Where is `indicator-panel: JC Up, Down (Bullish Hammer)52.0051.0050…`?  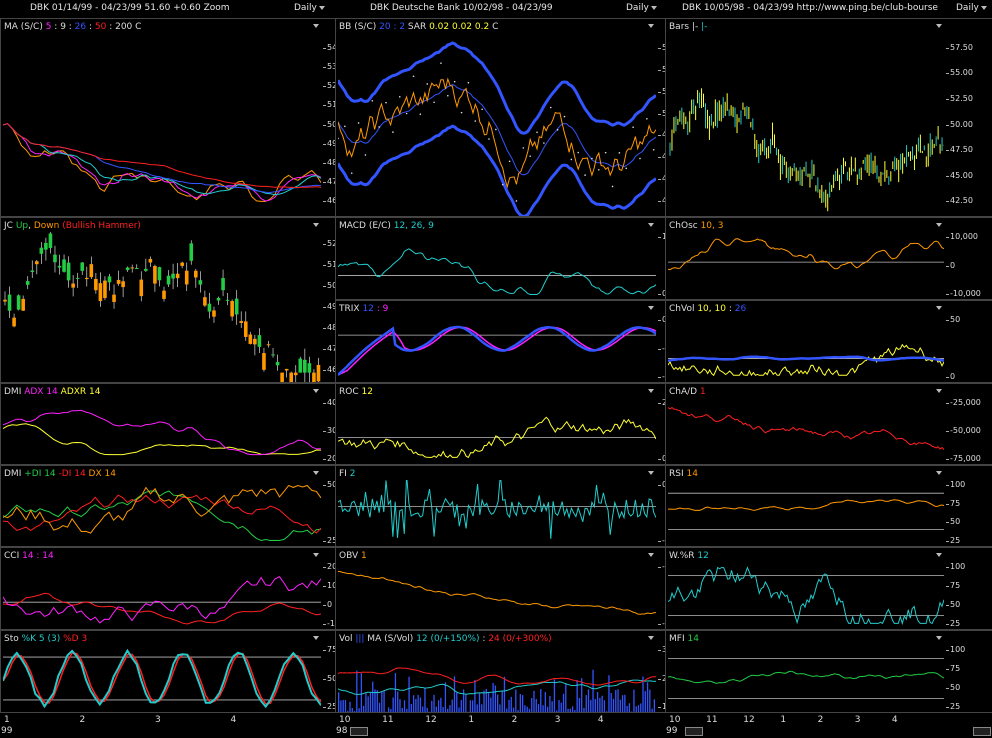
indicator-panel: JC Up, Down (Bullish Hammer)52.0051.0050… is located at coordinates (186, 300).